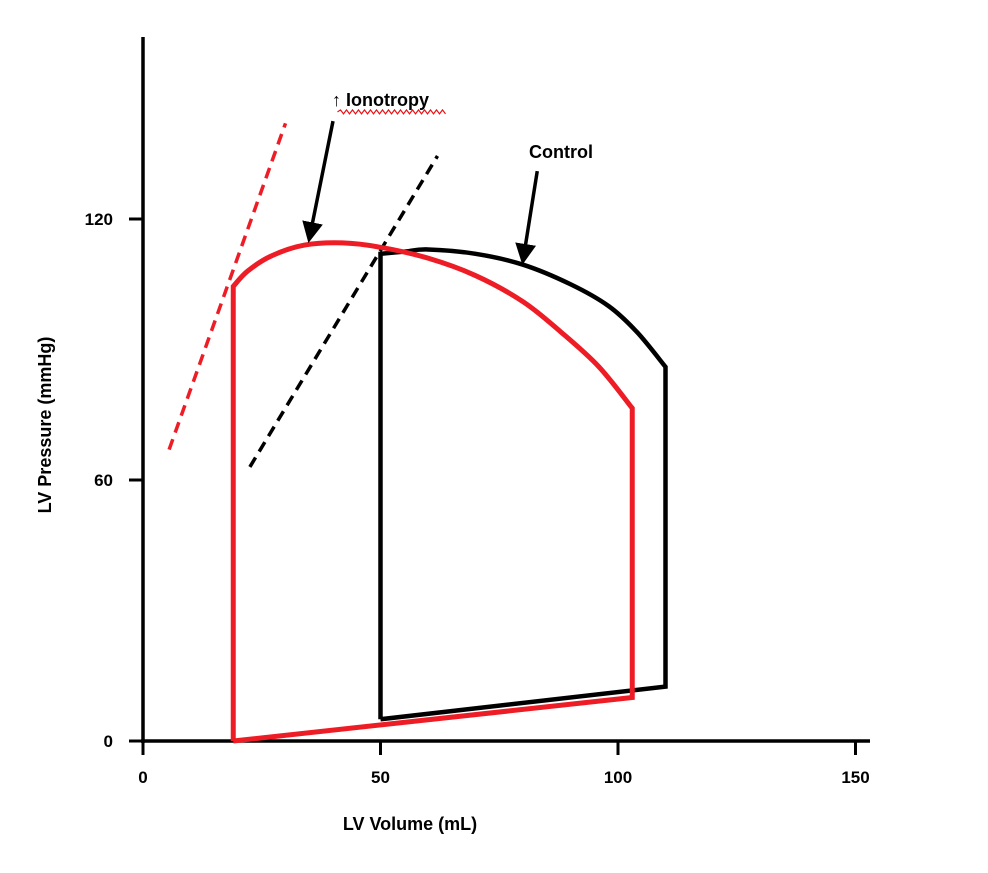 This screenshot has width=988, height=873. What do you see at coordinates (318, 182) in the screenshot?
I see `ionotropy-arrow` at bounding box center [318, 182].